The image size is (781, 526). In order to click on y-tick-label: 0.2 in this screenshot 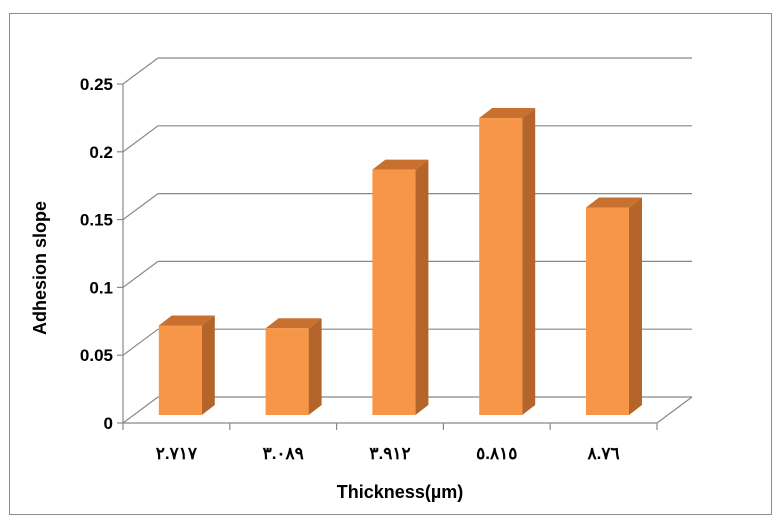, I will do `click(101, 152)`.